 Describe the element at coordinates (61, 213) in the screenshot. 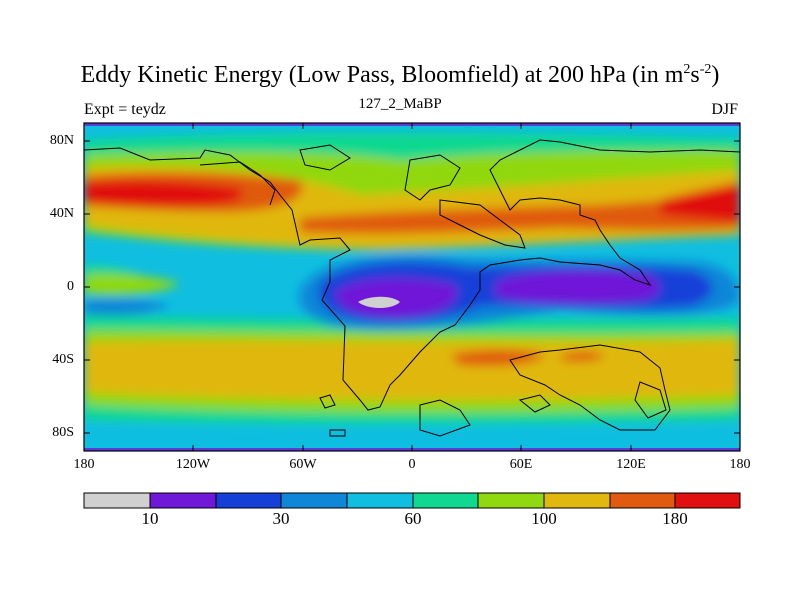

I see `lat-label-40n: 40N` at that location.